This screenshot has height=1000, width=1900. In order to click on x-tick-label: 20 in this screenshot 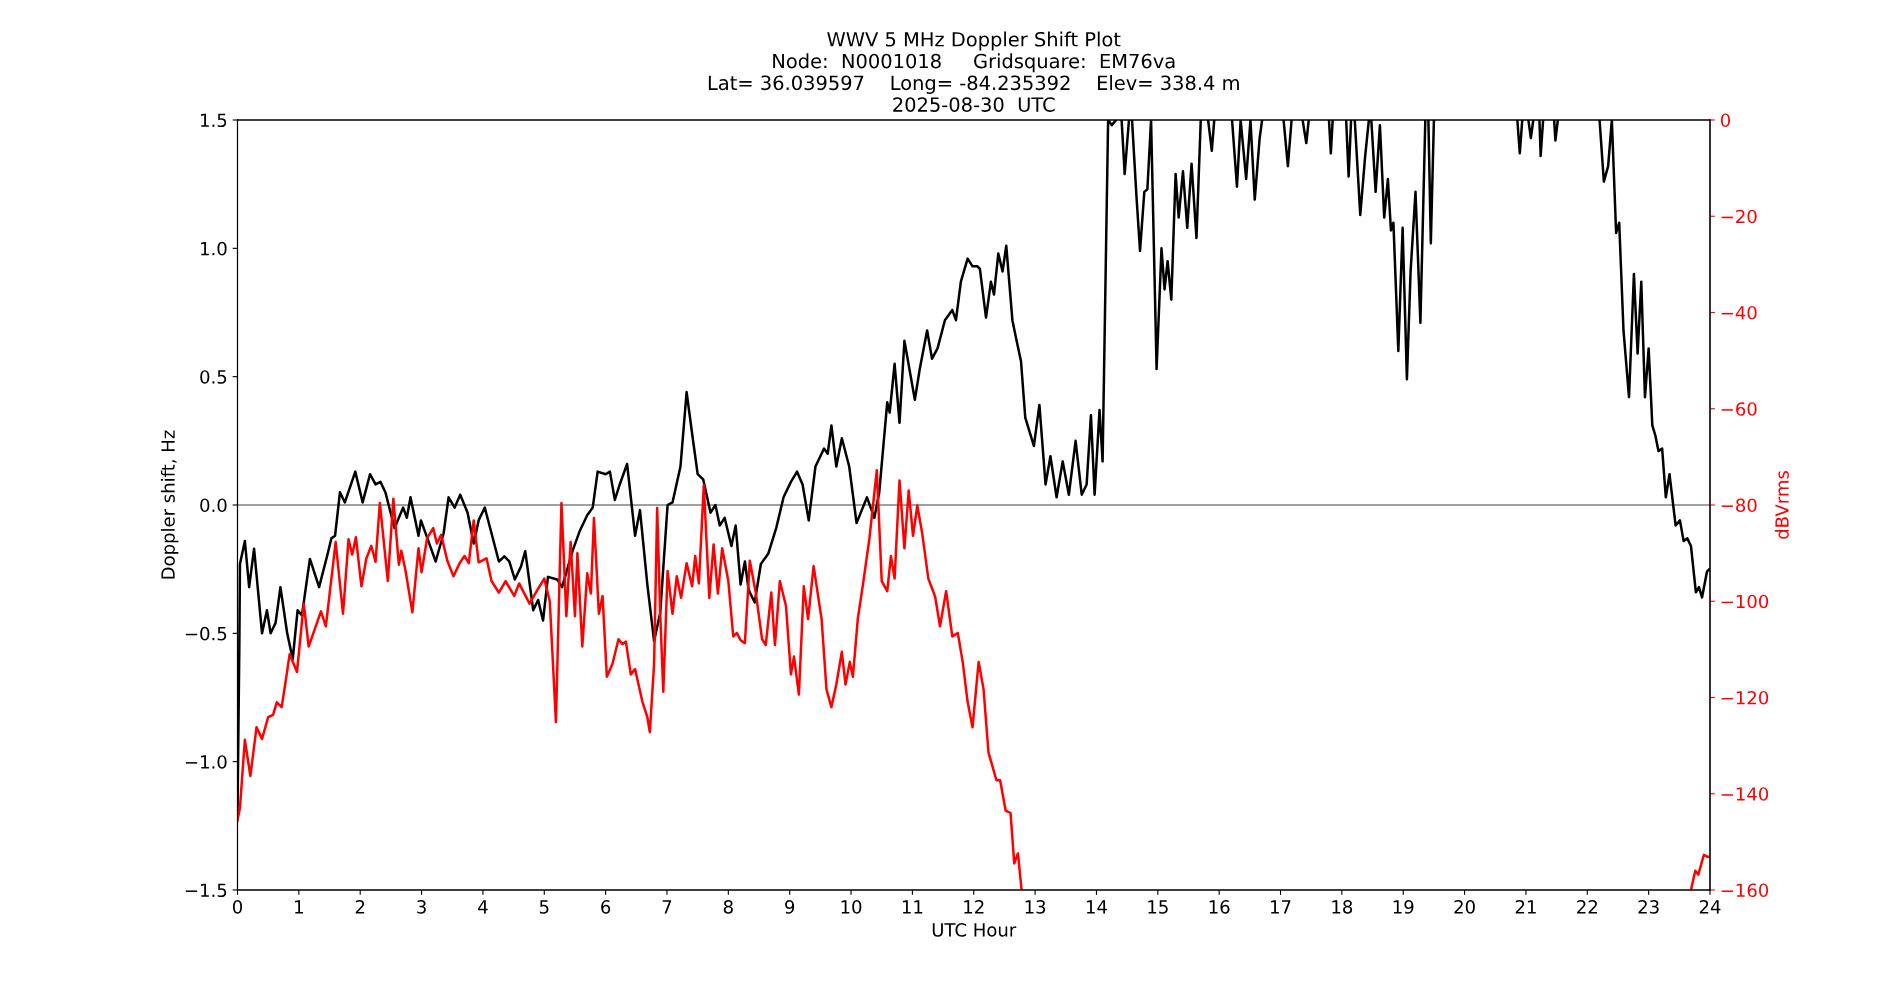, I will do `click(1464, 907)`.